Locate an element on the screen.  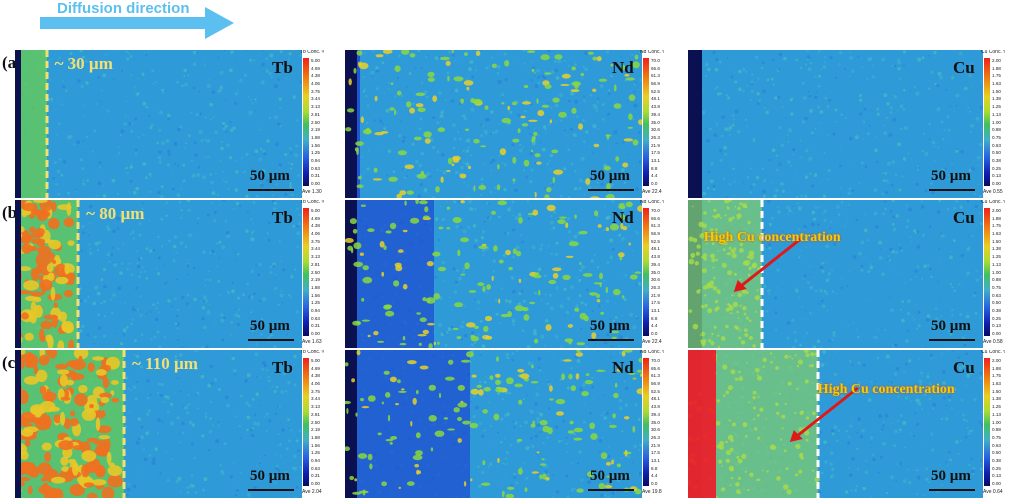
colorbar-title: Tb Conc. % is located at coordinates (312, 202).